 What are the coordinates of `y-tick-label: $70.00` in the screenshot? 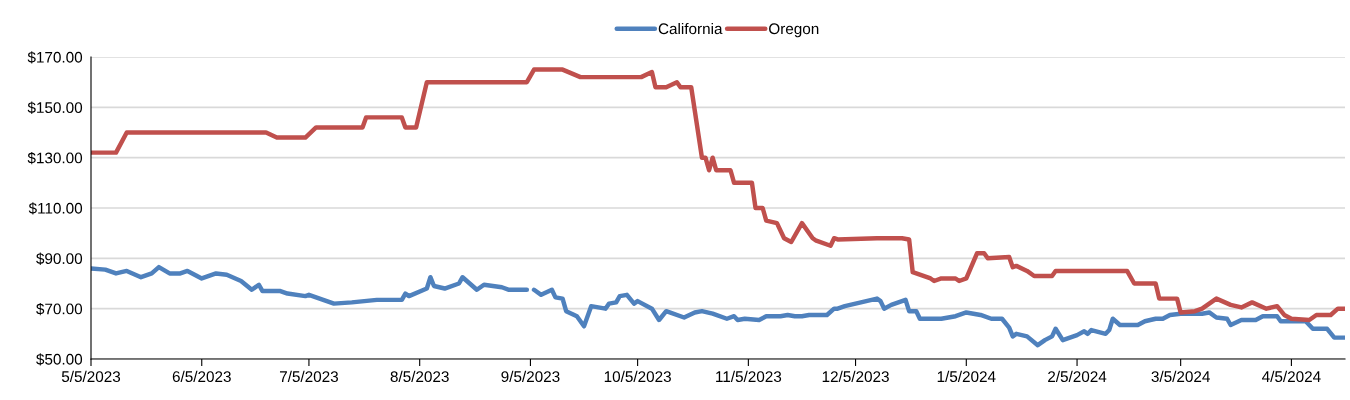 It's located at (59, 309).